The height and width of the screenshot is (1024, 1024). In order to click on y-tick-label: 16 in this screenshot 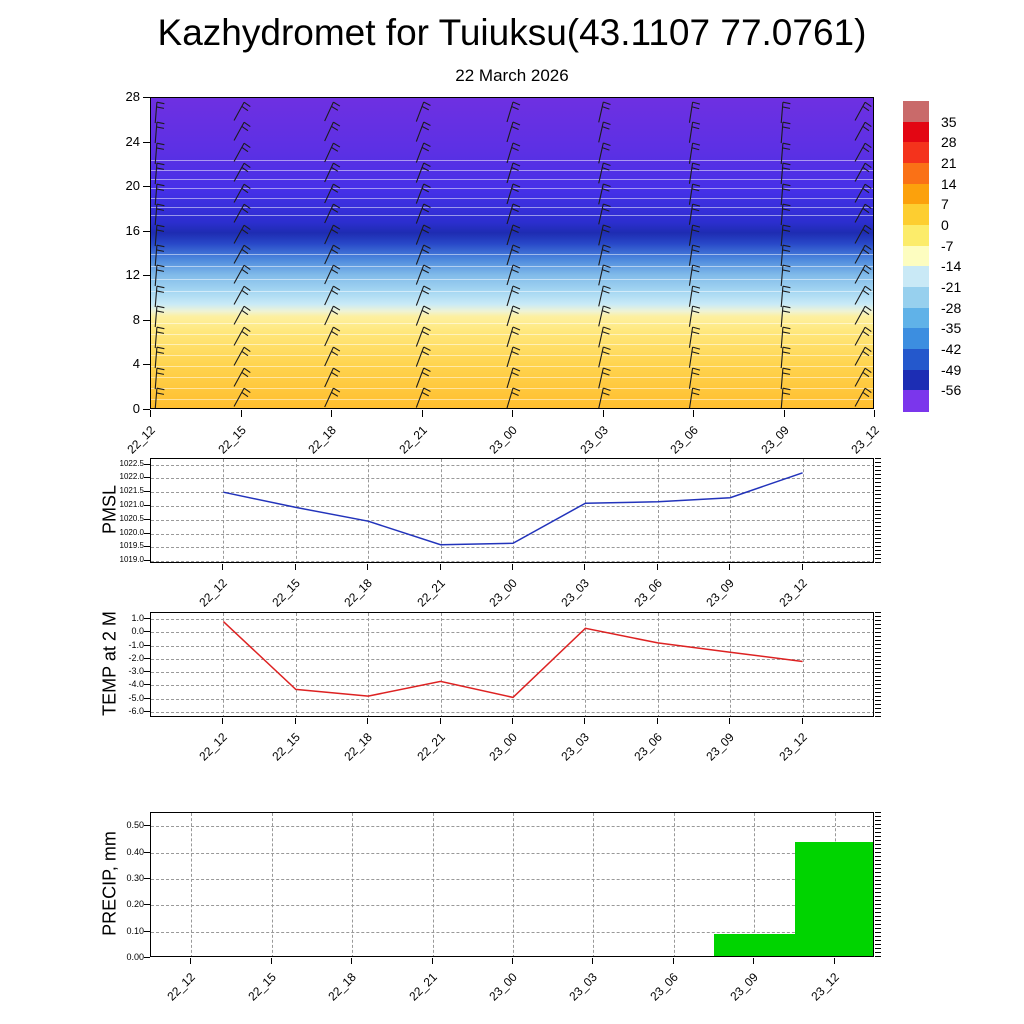, I will do `click(132, 230)`.